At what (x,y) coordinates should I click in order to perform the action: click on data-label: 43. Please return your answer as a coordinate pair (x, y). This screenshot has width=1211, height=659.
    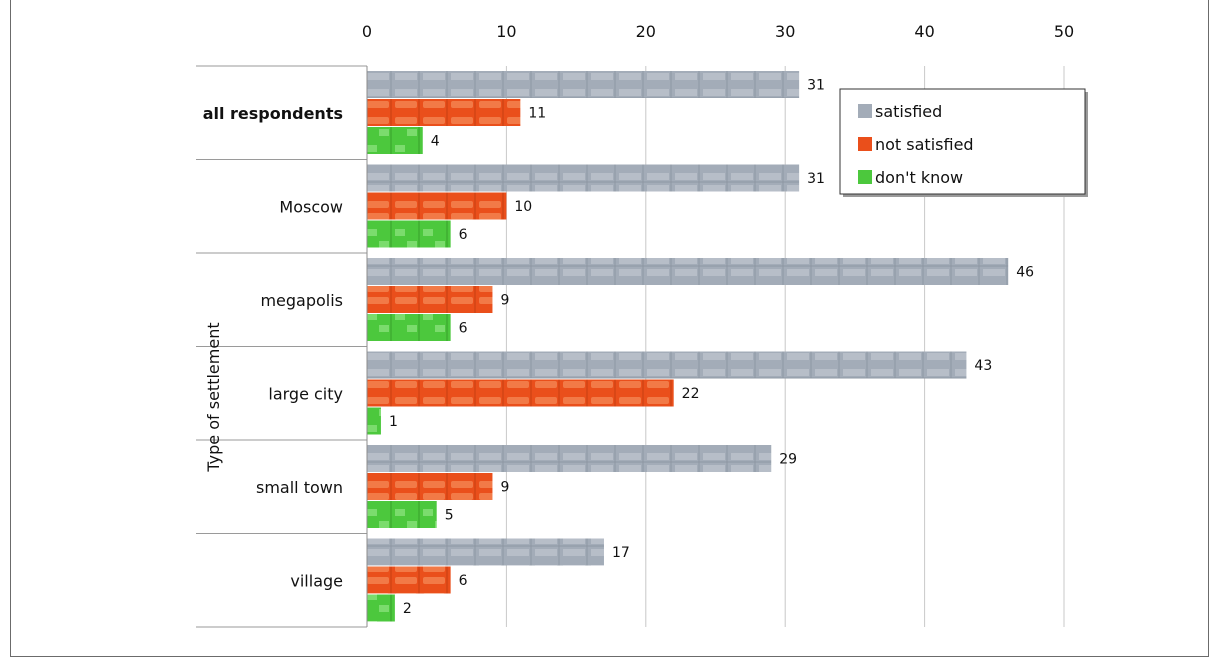
    Looking at the image, I should click on (983, 366).